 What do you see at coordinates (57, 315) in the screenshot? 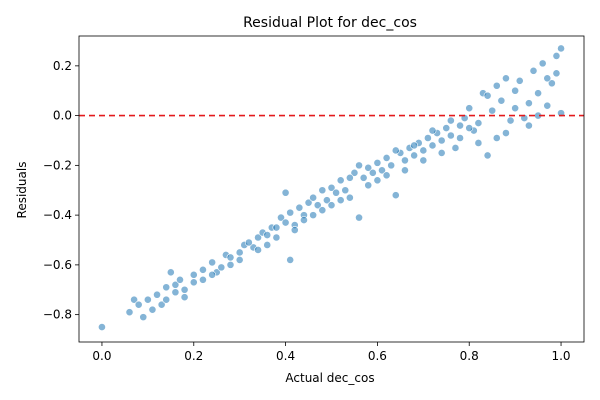
I see `y-tick-label: −0.8` at bounding box center [57, 315].